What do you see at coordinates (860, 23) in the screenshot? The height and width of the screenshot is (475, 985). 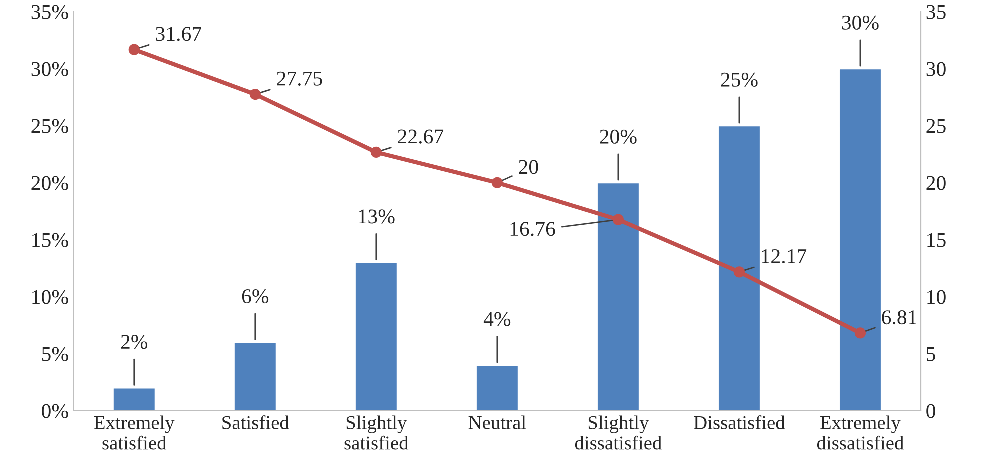 I see `data-label: 30%` at bounding box center [860, 23].